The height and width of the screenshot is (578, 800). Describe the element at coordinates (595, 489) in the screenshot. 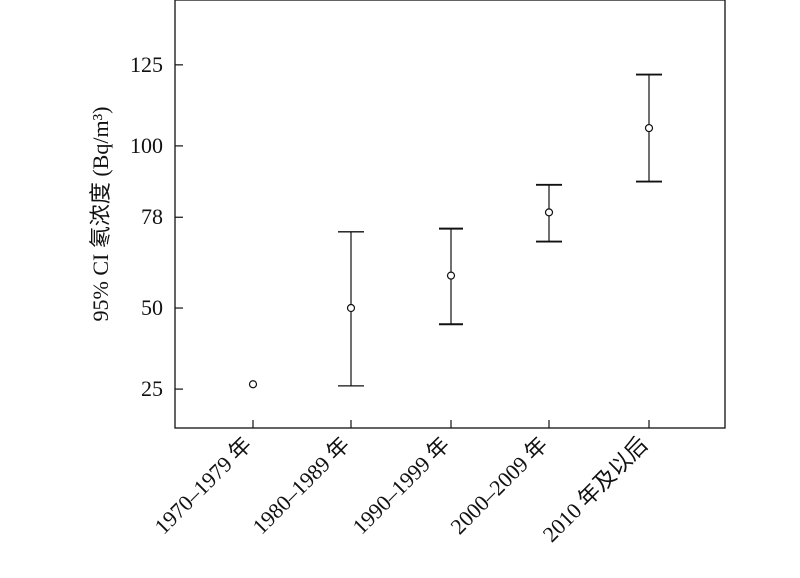

I see `x-tick-label: 2010 年及以后` at that location.